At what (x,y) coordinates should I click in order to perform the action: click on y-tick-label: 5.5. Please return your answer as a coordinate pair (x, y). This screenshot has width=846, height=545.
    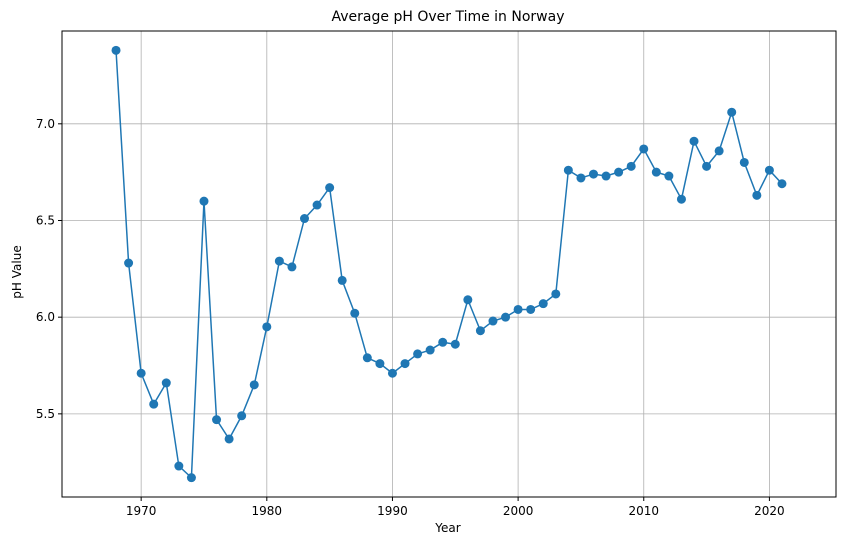
    Looking at the image, I should click on (45, 414).